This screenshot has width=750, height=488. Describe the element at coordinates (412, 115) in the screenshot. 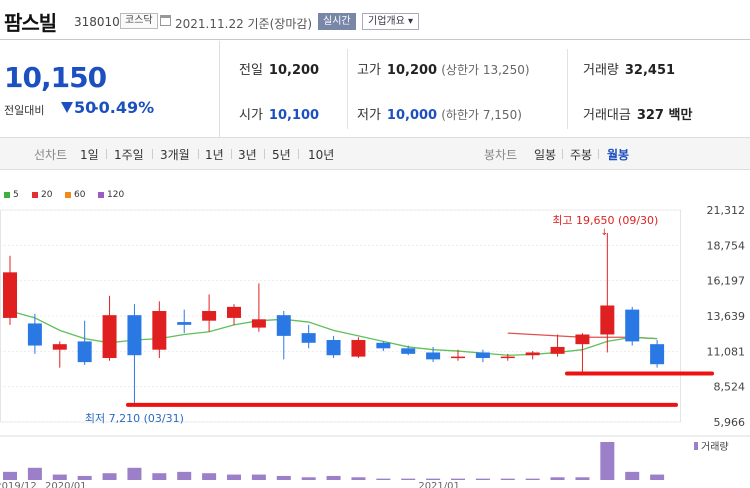

I see `low-value: 10,000` at that location.